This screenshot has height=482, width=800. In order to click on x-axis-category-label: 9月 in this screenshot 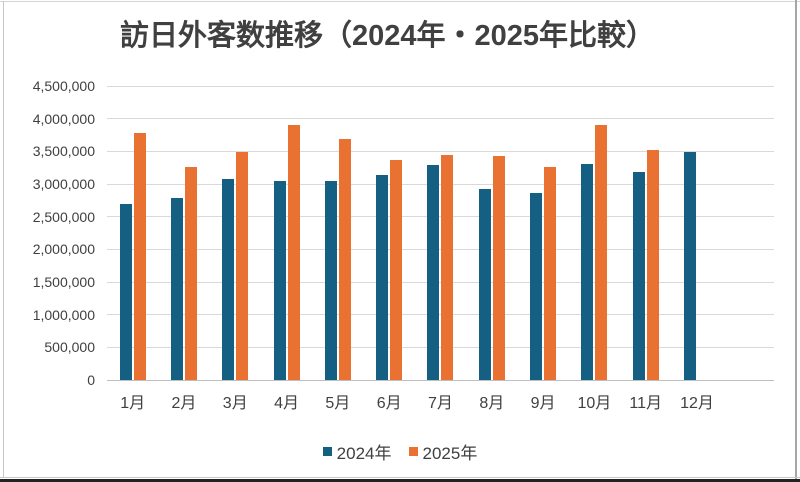, I will do `click(543, 403)`.